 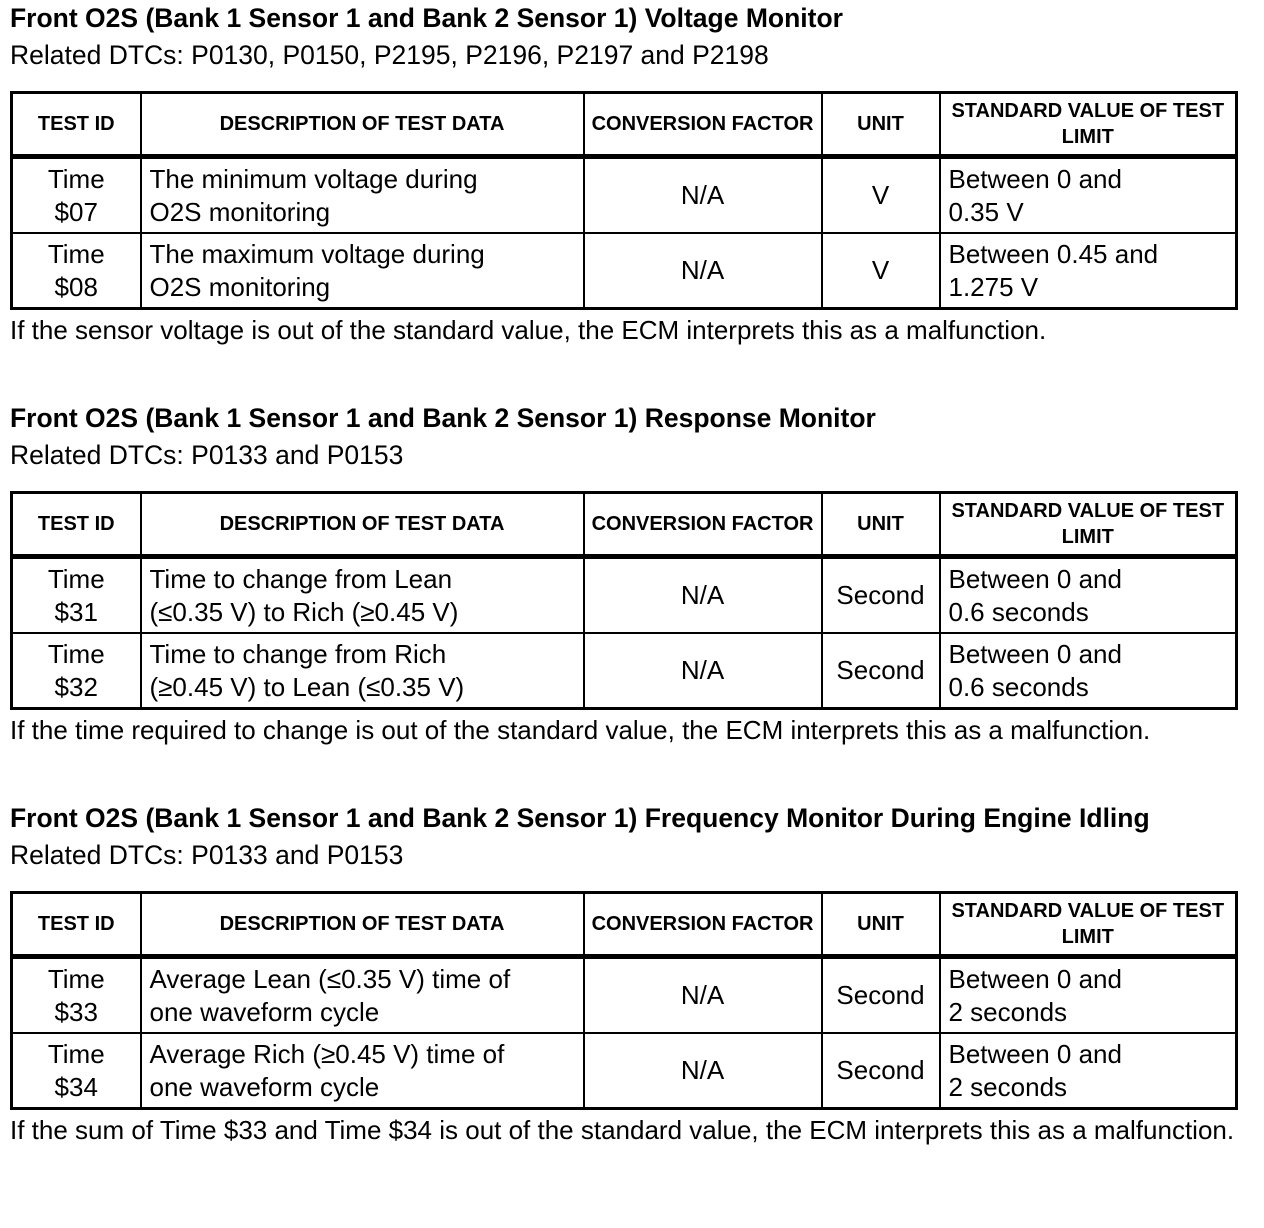 What do you see at coordinates (298, 654) in the screenshot?
I see `description-line: Time to change from Rich` at bounding box center [298, 654].